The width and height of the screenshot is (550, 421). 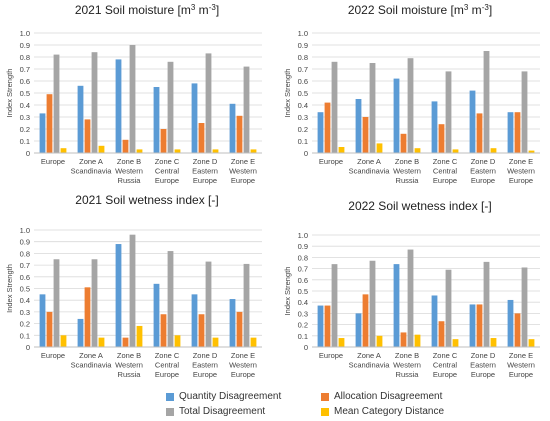 I want to click on x-tick-label: Eastern, so click(x=205, y=365).